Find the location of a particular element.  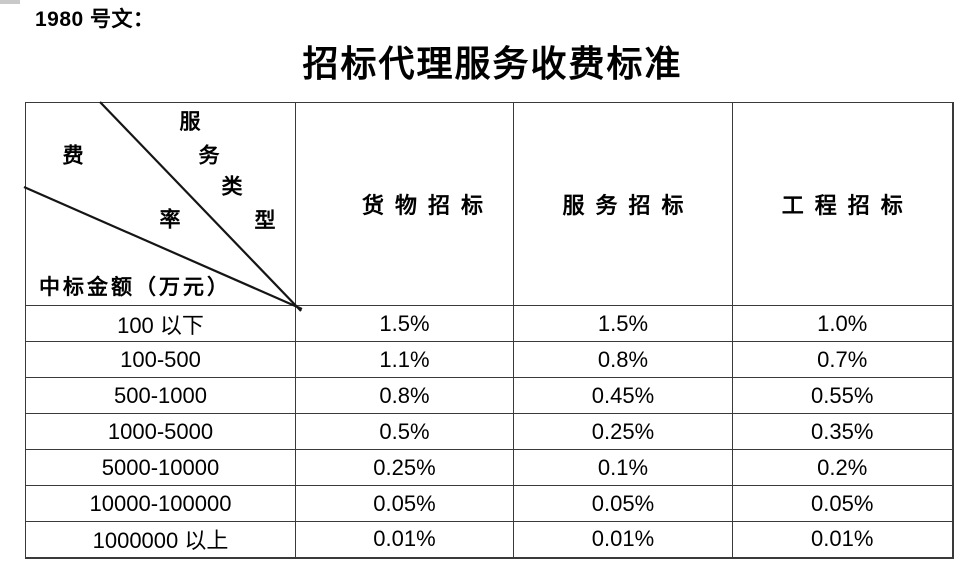

table-row: 1000000 以上 0.01% 0.01% 0.01% is located at coordinates (489, 540).